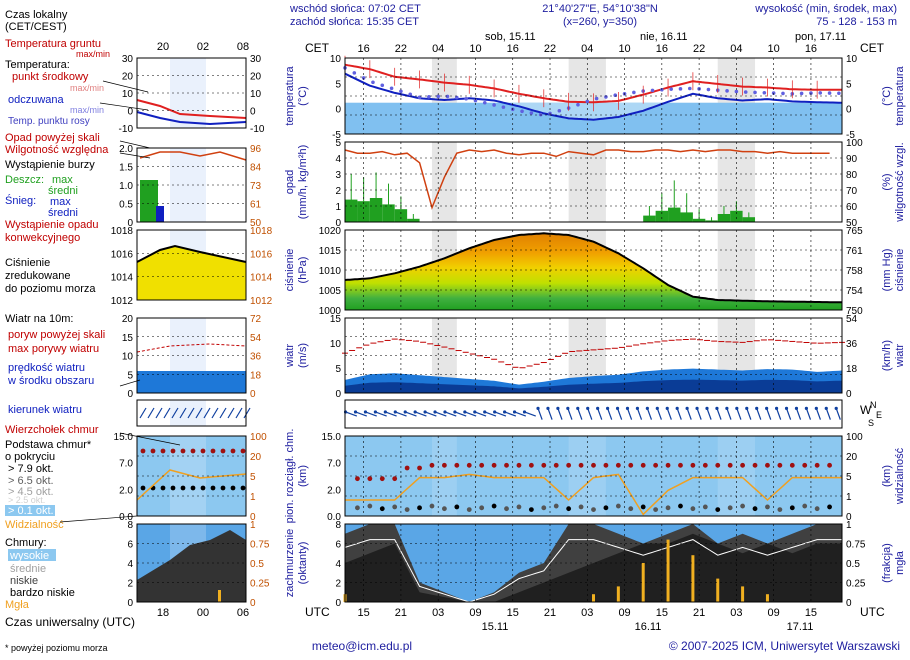  Describe the element at coordinates (256, 457) in the screenshot. I see `legend-y-tick-right: 20` at that location.